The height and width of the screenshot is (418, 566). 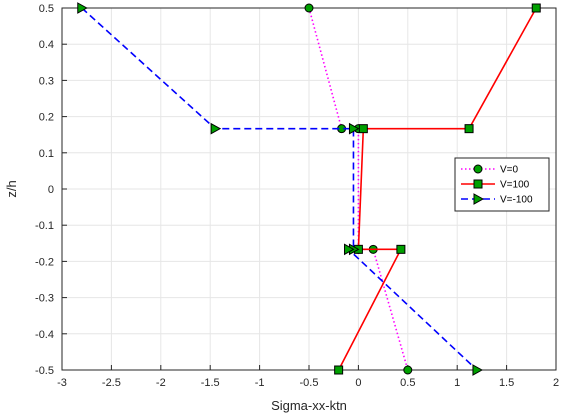 I want to click on x-tick-label: -1, so click(x=260, y=383).